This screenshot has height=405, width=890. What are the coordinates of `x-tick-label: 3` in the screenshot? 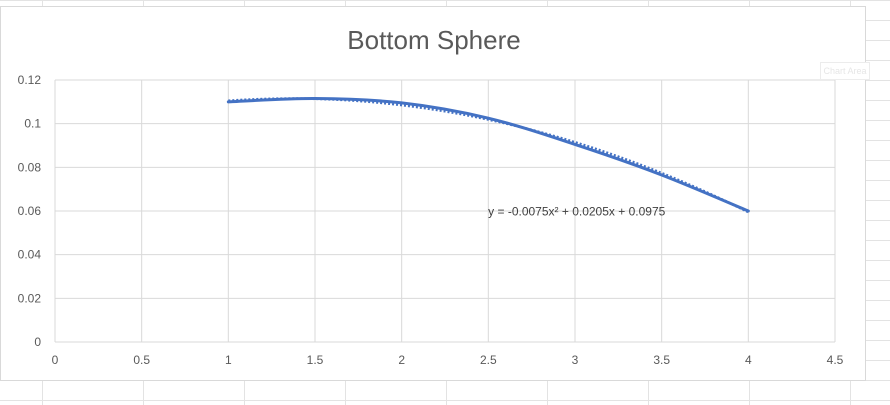 It's located at (575, 360).